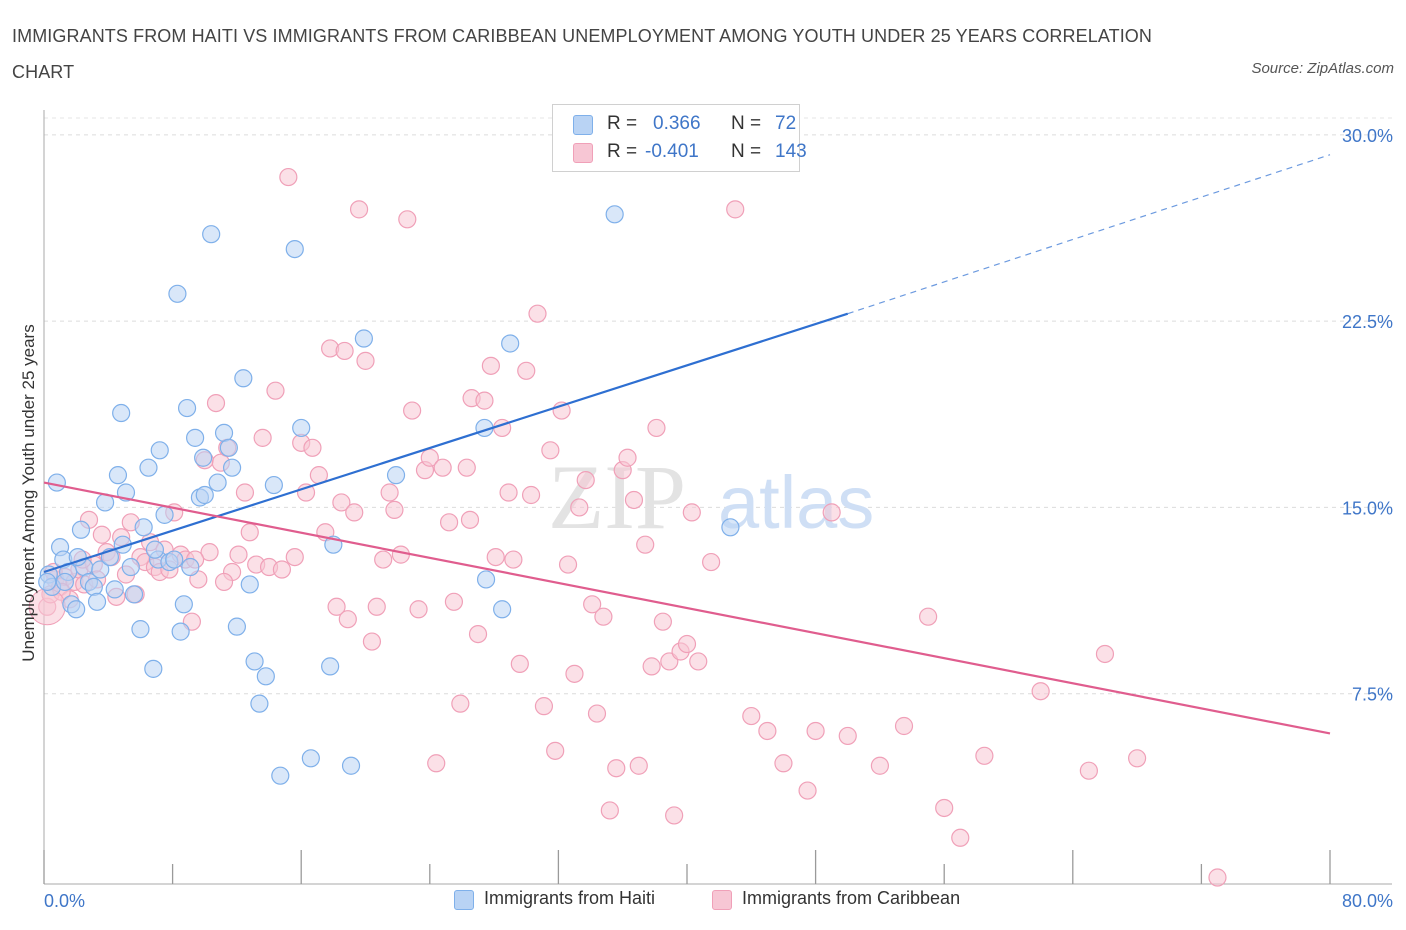  Describe the element at coordinates (796, 502) in the screenshot. I see `watermark-atlas: atlas` at that location.